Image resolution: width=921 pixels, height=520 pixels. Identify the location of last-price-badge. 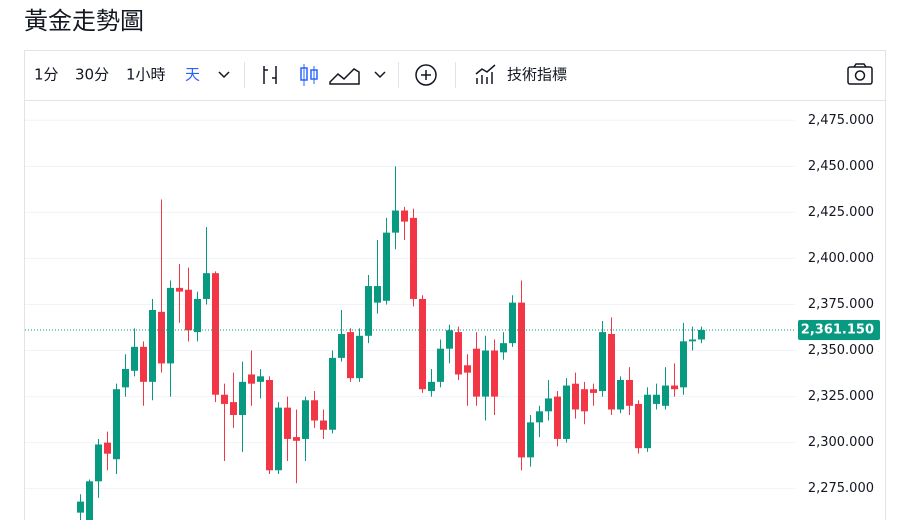
(839, 329).